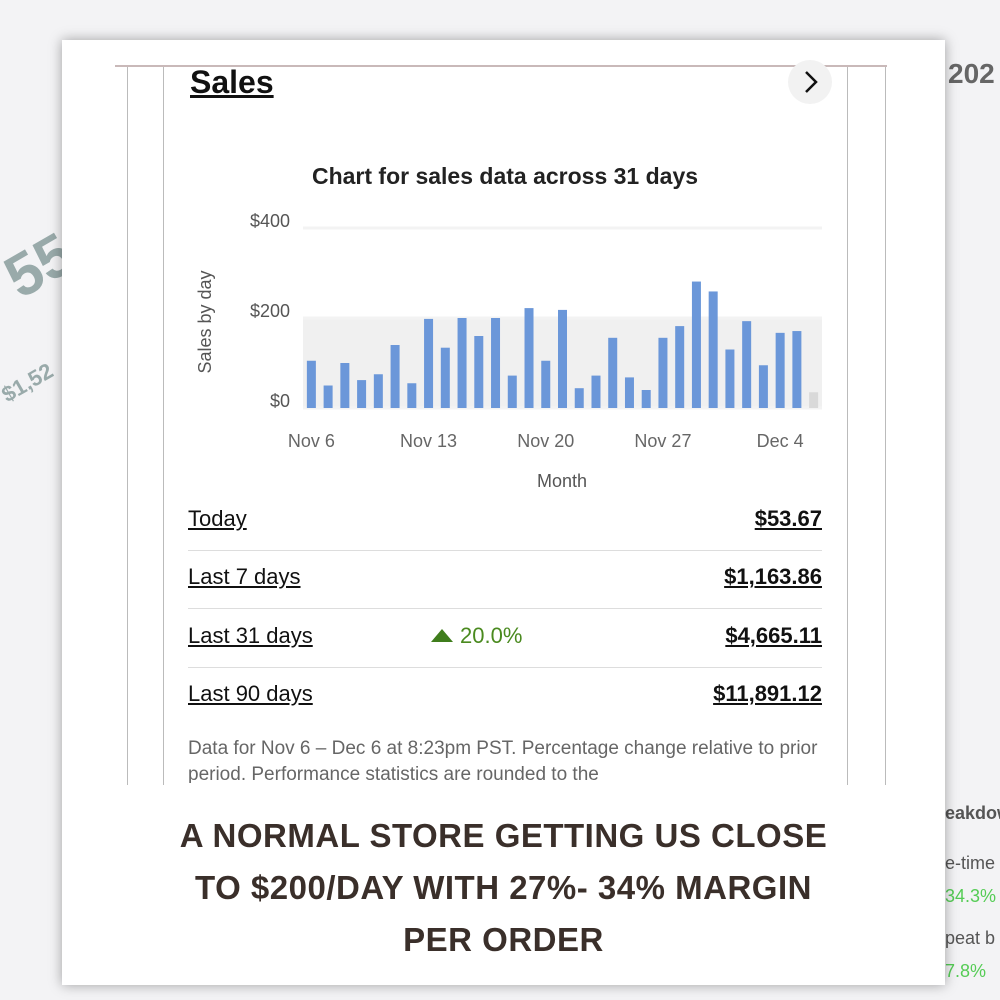  Describe the element at coordinates (773, 635) in the screenshot. I see `amount: $4,665.11` at that location.